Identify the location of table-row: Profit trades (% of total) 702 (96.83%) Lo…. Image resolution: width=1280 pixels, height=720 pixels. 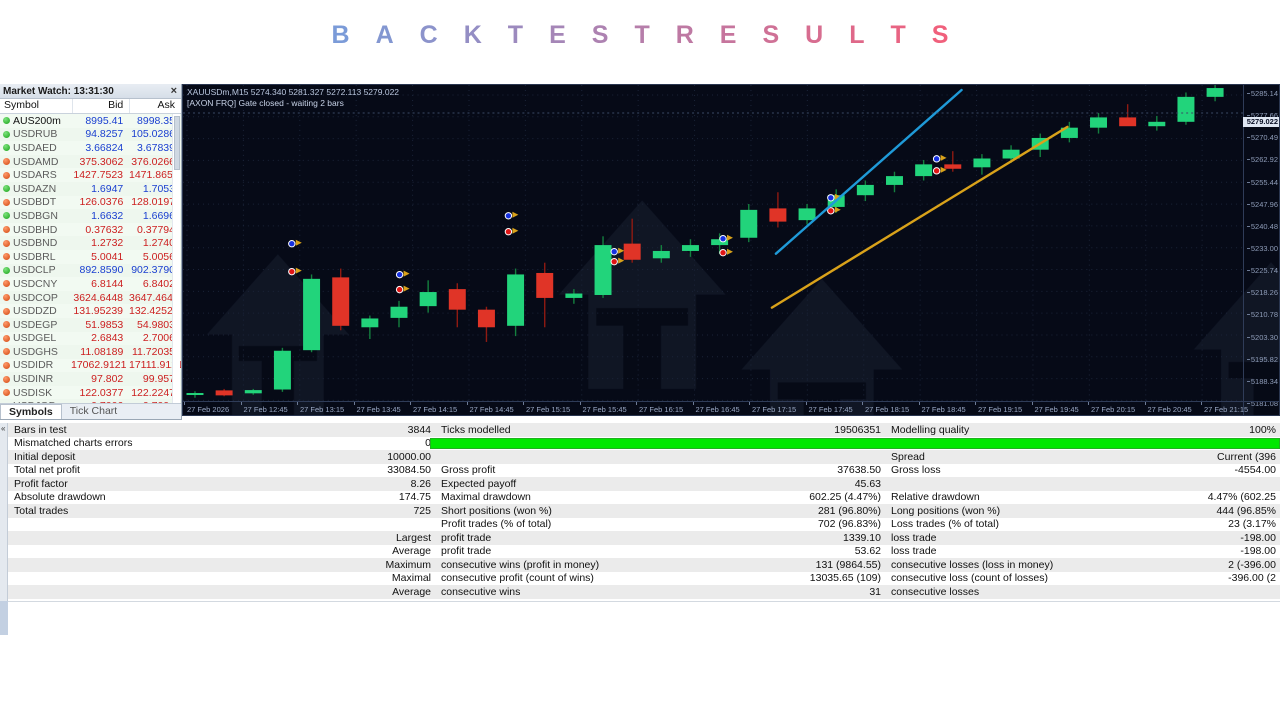
(644, 524).